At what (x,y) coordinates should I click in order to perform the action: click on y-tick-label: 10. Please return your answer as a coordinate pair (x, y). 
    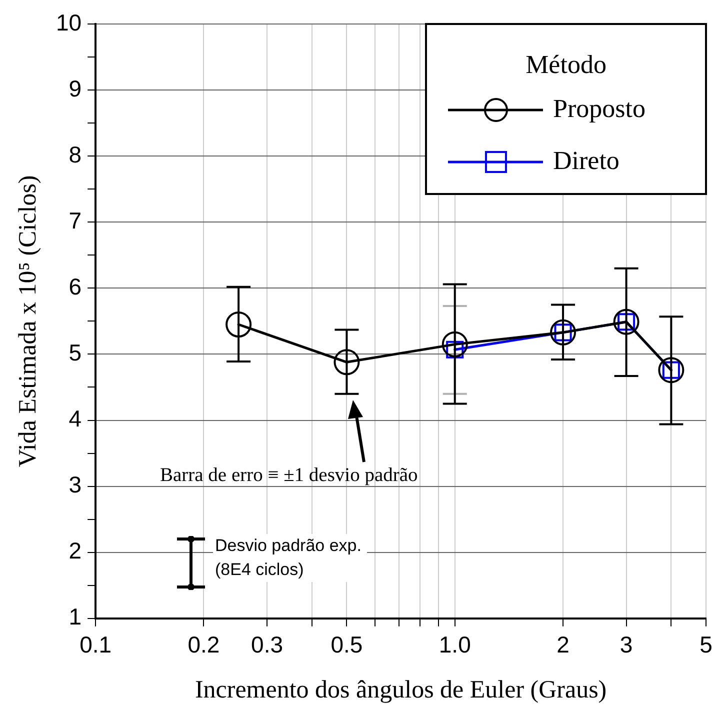
    Looking at the image, I should click on (69, 22).